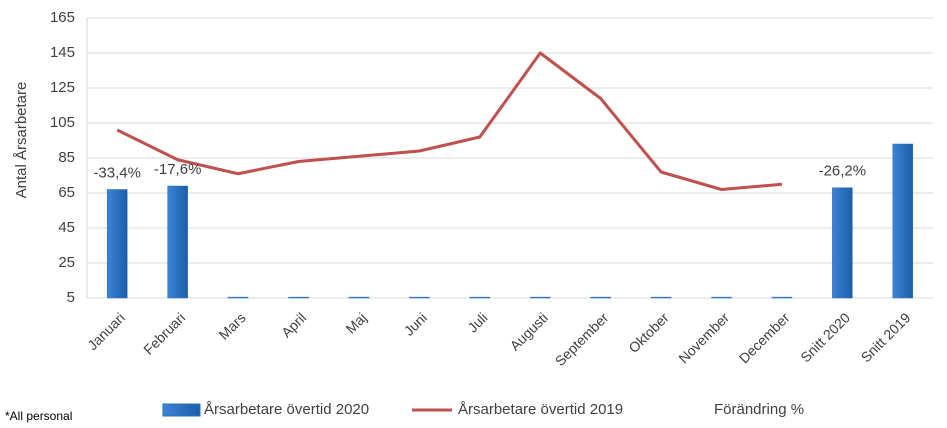 The width and height of the screenshot is (947, 428). I want to click on x-tick-label: Oktober, so click(648, 332).